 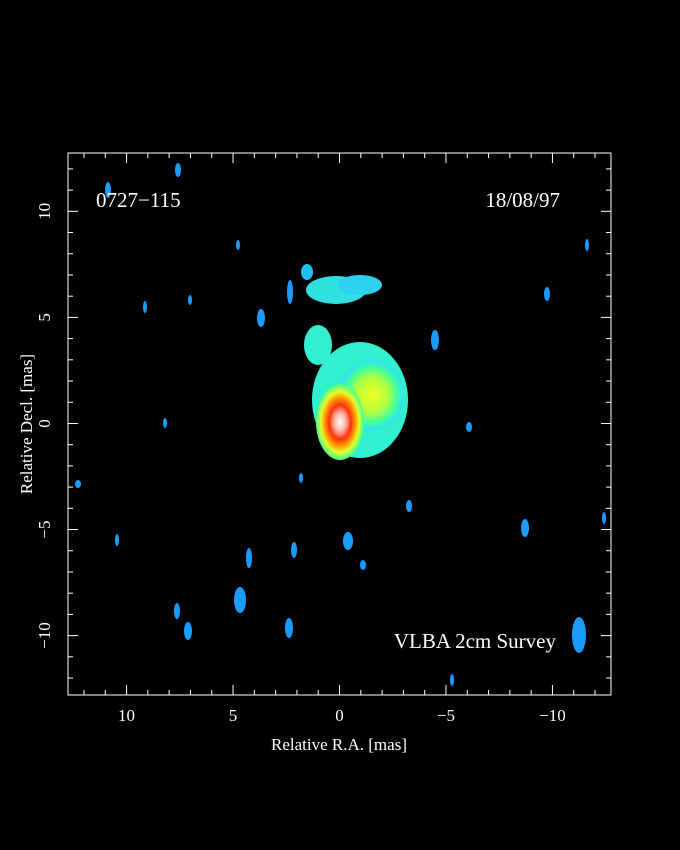 I want to click on y-tick-label: 0, so click(x=44, y=423).